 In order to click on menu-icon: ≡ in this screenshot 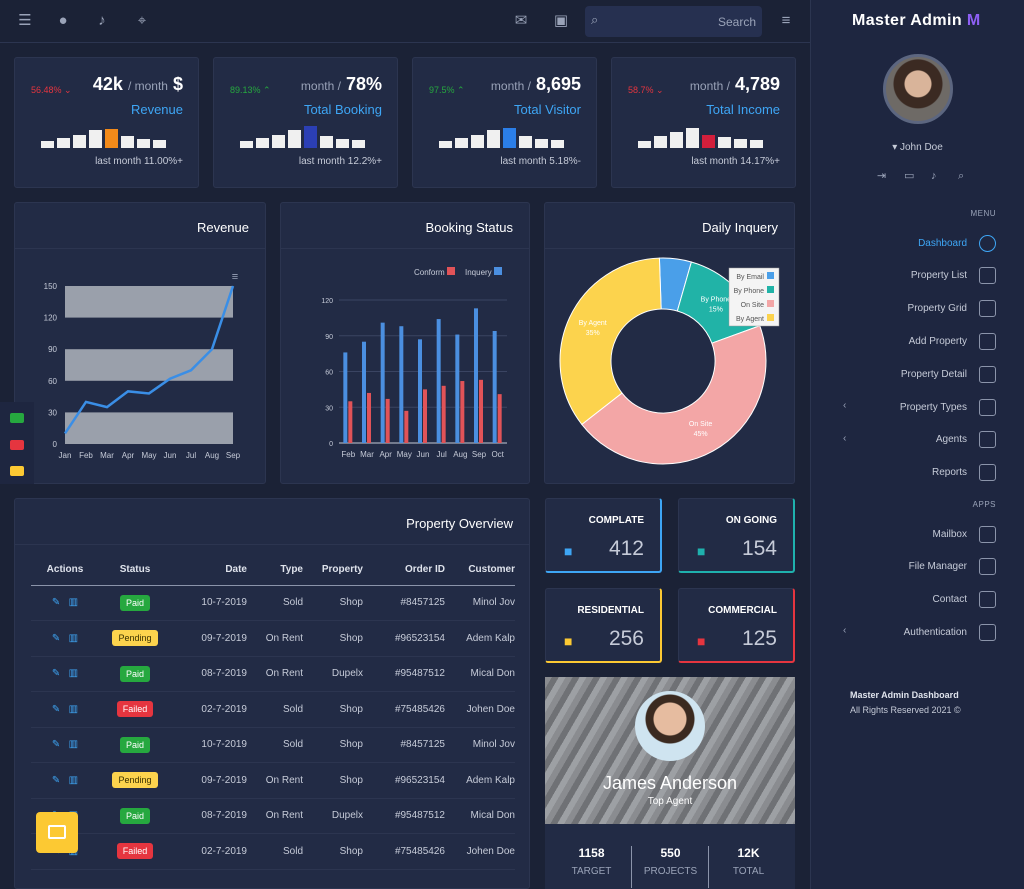, I will do `click(786, 20)`.